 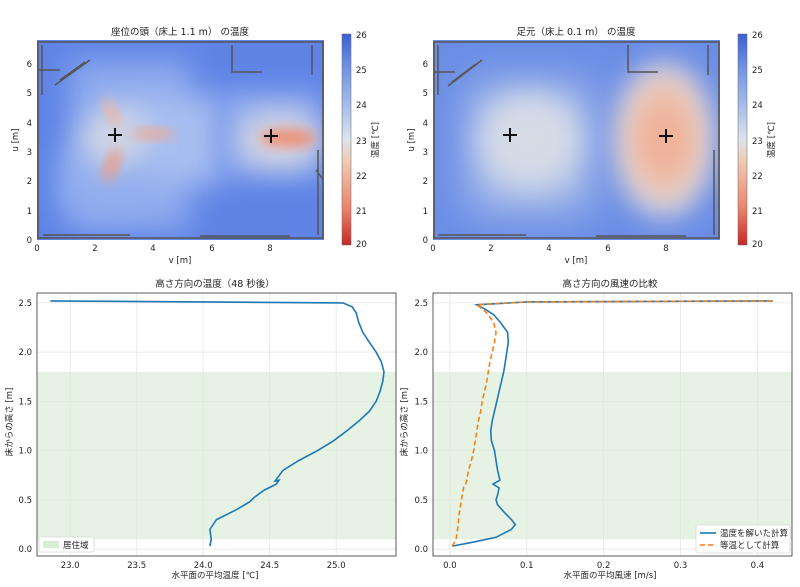 What do you see at coordinates (215, 575) in the screenshot?
I see `x-axis-label: 水平面の平均温度 [℃]` at bounding box center [215, 575].